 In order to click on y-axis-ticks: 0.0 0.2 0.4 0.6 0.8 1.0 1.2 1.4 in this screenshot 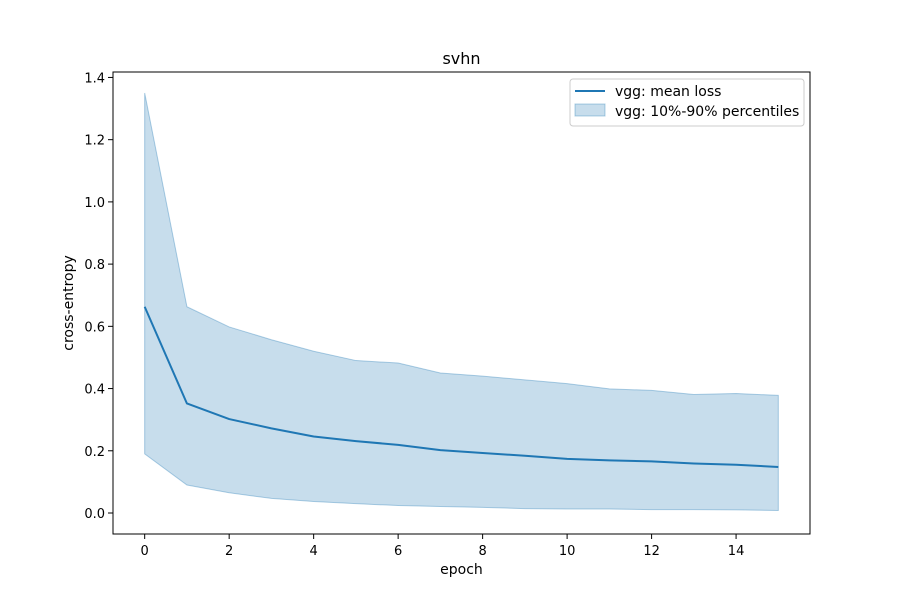, I will do `click(98, 296)`.